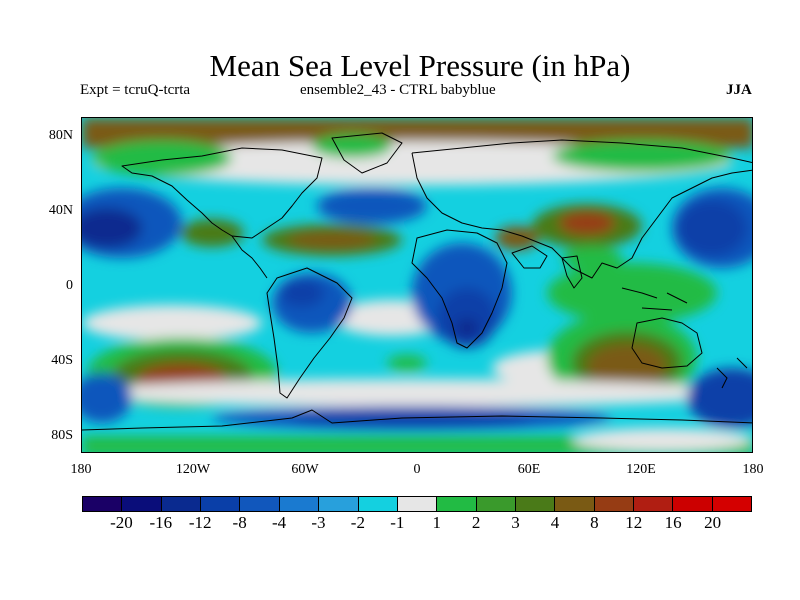  Describe the element at coordinates (357, 522) in the screenshot. I see `colorbar-label: -2` at that location.